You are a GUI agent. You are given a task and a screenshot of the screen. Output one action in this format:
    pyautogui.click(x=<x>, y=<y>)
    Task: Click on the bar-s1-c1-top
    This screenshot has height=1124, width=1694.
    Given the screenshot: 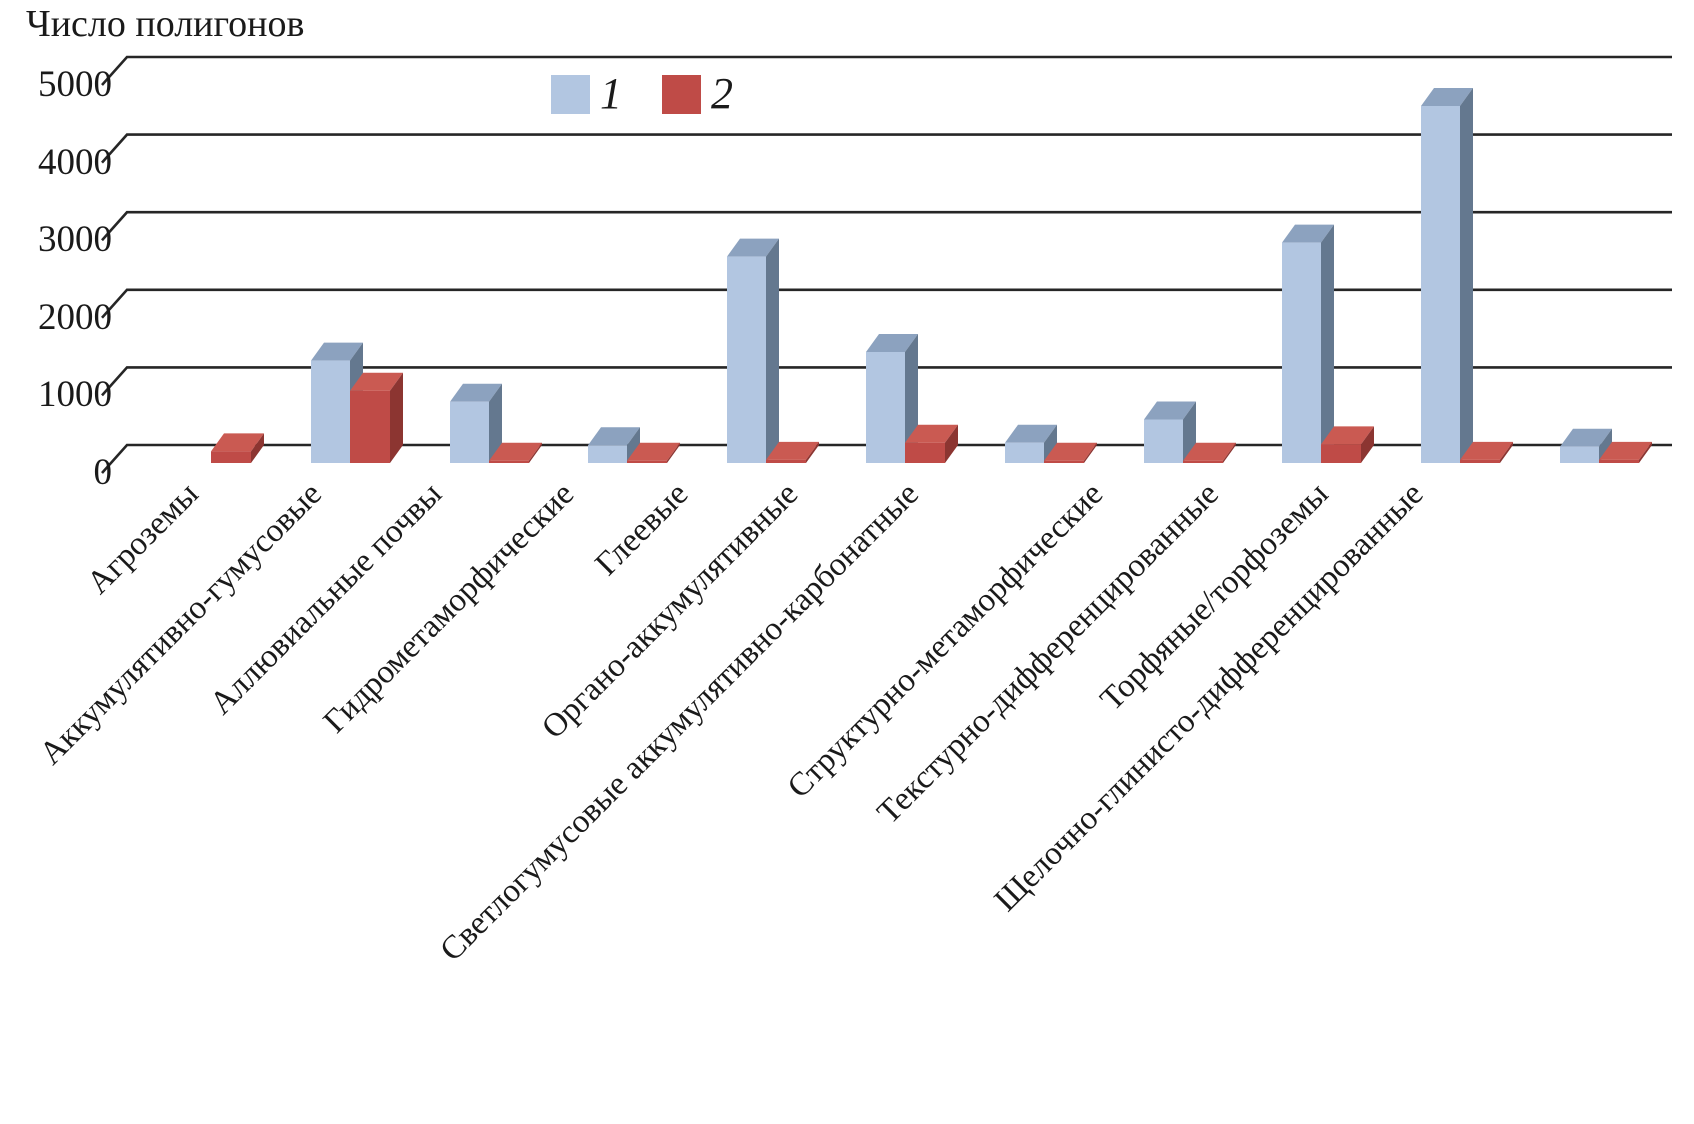 What is the action you would take?
    pyautogui.click(x=337, y=351)
    